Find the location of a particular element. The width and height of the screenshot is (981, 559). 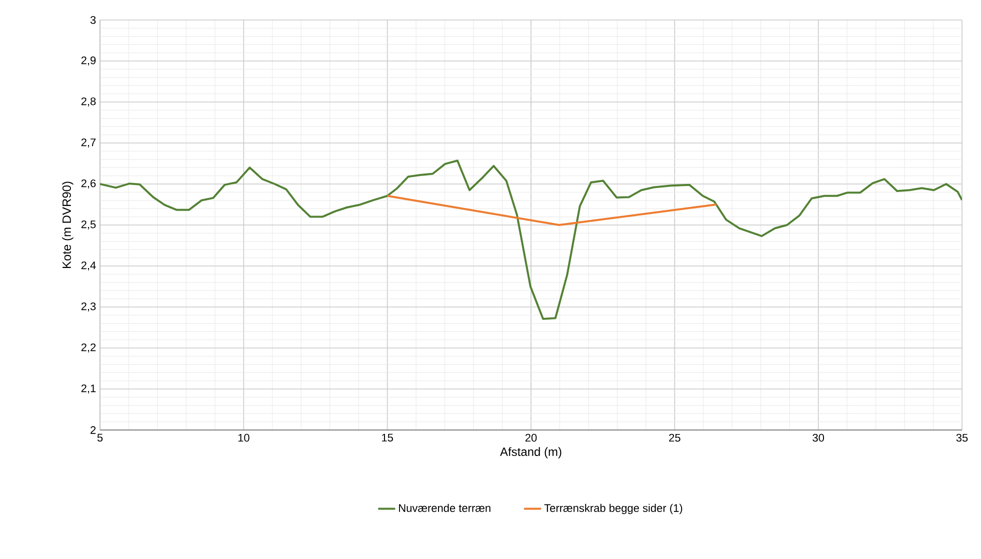

x-tick-label: 20 is located at coordinates (531, 438).